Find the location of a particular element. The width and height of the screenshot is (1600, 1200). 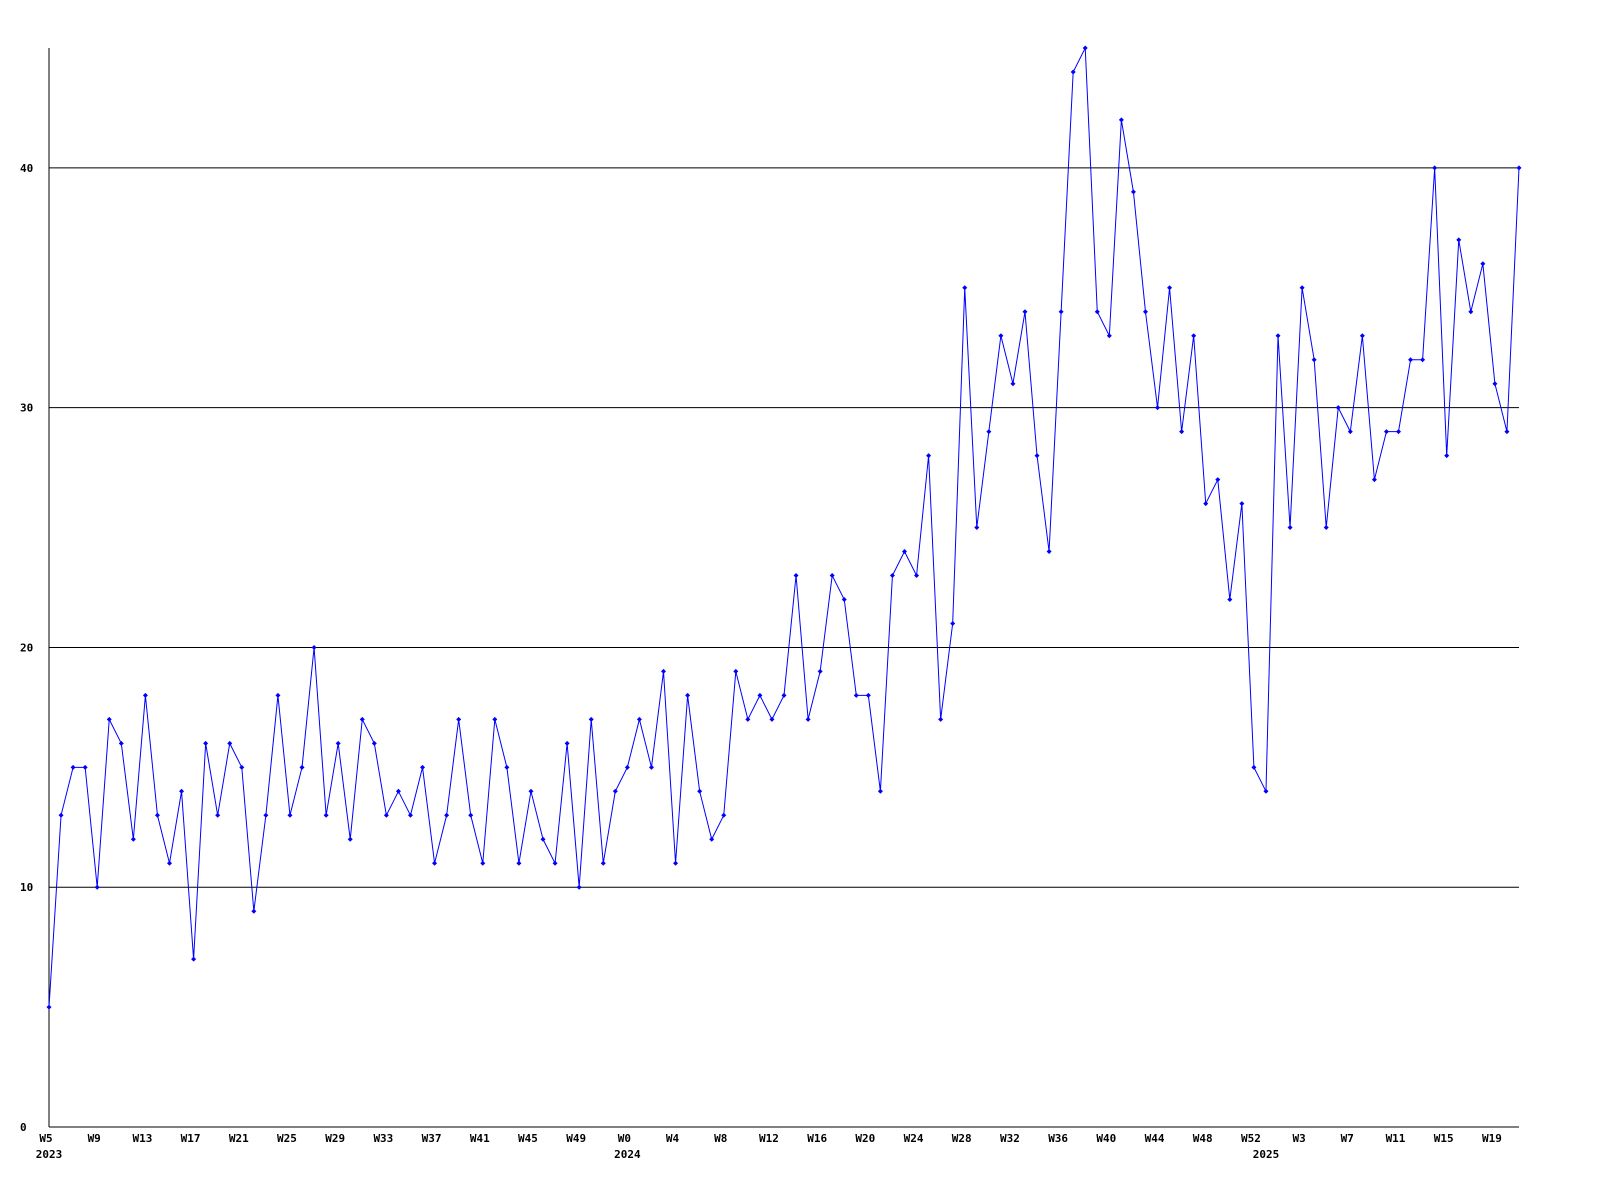

x-tick-label: W24 is located at coordinates (914, 1138).